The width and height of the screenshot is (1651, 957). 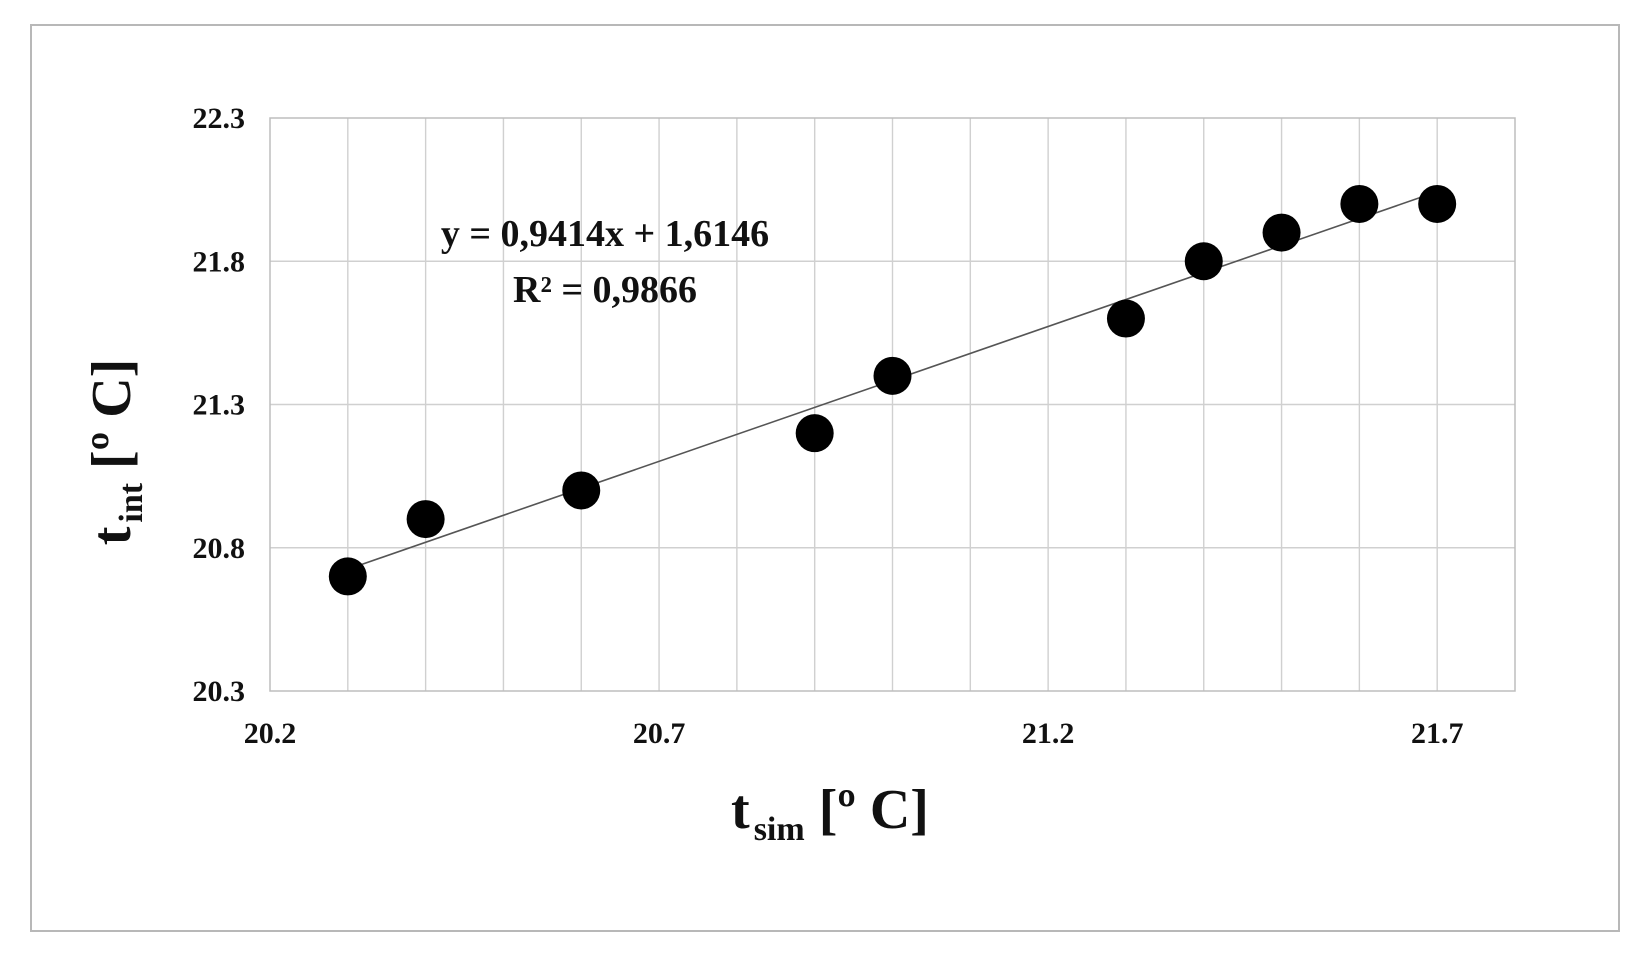 I want to click on x-tick-label: 21.2, so click(x=1048, y=733).